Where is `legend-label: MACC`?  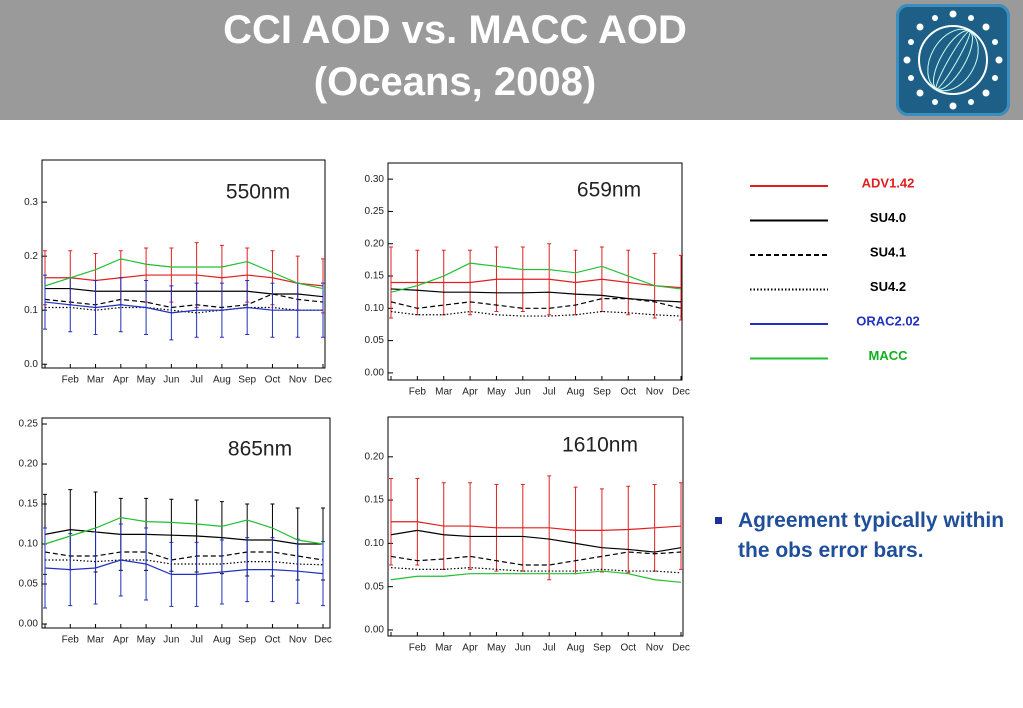
legend-label: MACC is located at coordinates (889, 355).